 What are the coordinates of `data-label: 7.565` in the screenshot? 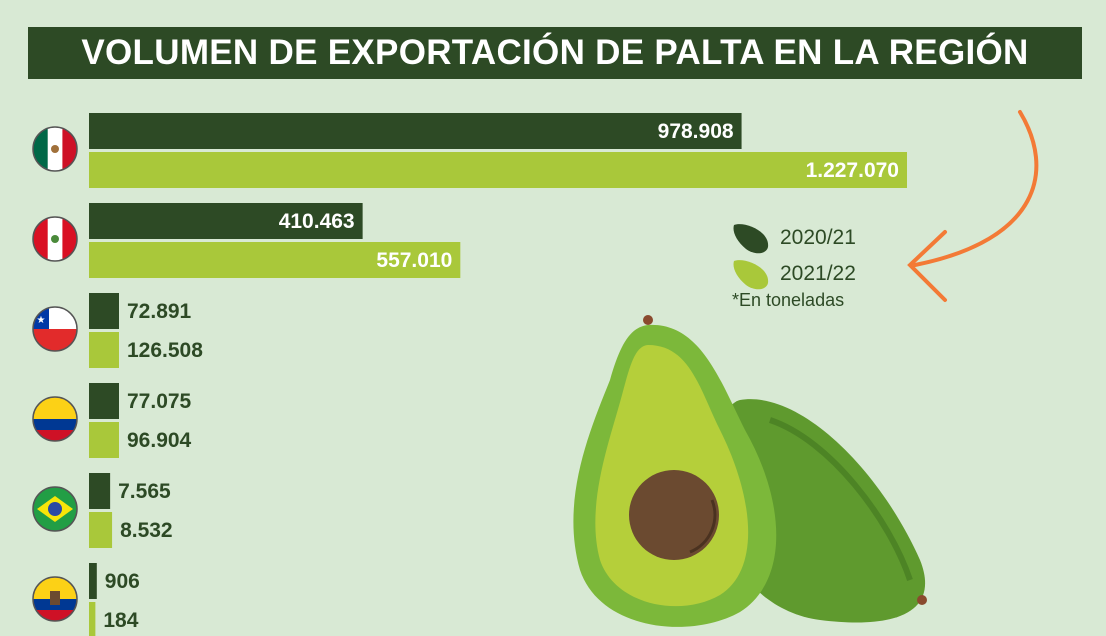 It's located at (144, 491).